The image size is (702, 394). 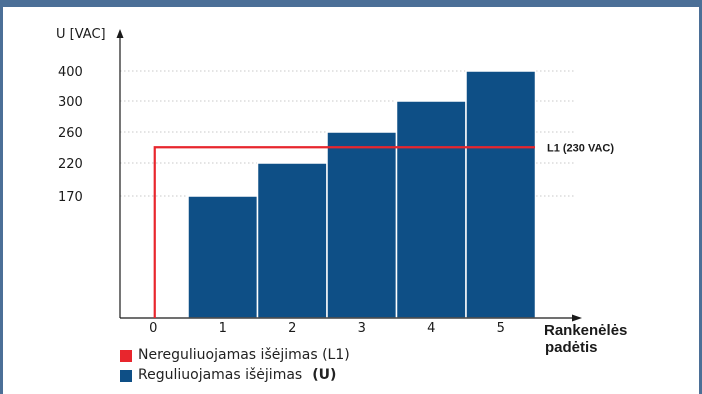 I want to click on x-axis-title-line1: Rankenėlės, so click(x=586, y=330).